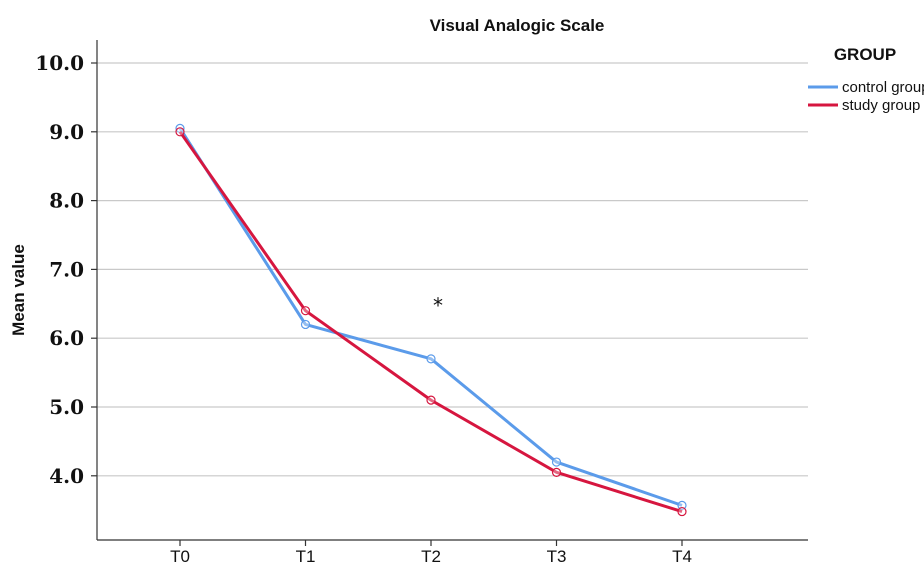  What do you see at coordinates (682, 556) in the screenshot?
I see `x-tick-label: T4` at bounding box center [682, 556].